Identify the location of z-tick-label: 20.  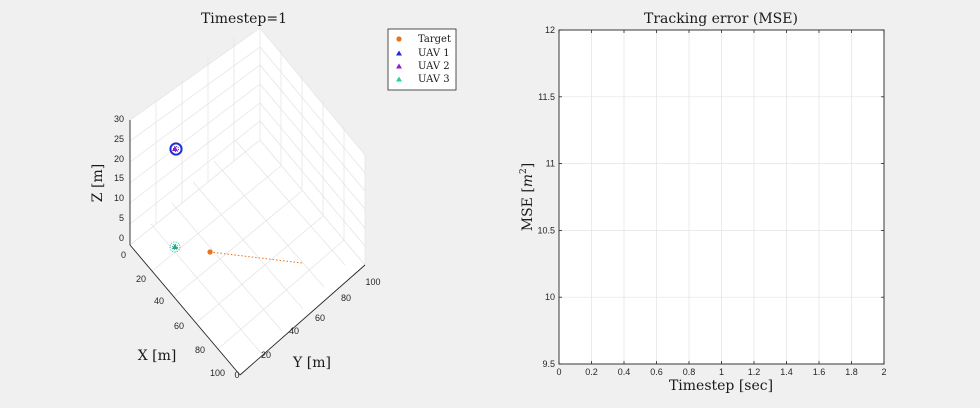
(119, 159).